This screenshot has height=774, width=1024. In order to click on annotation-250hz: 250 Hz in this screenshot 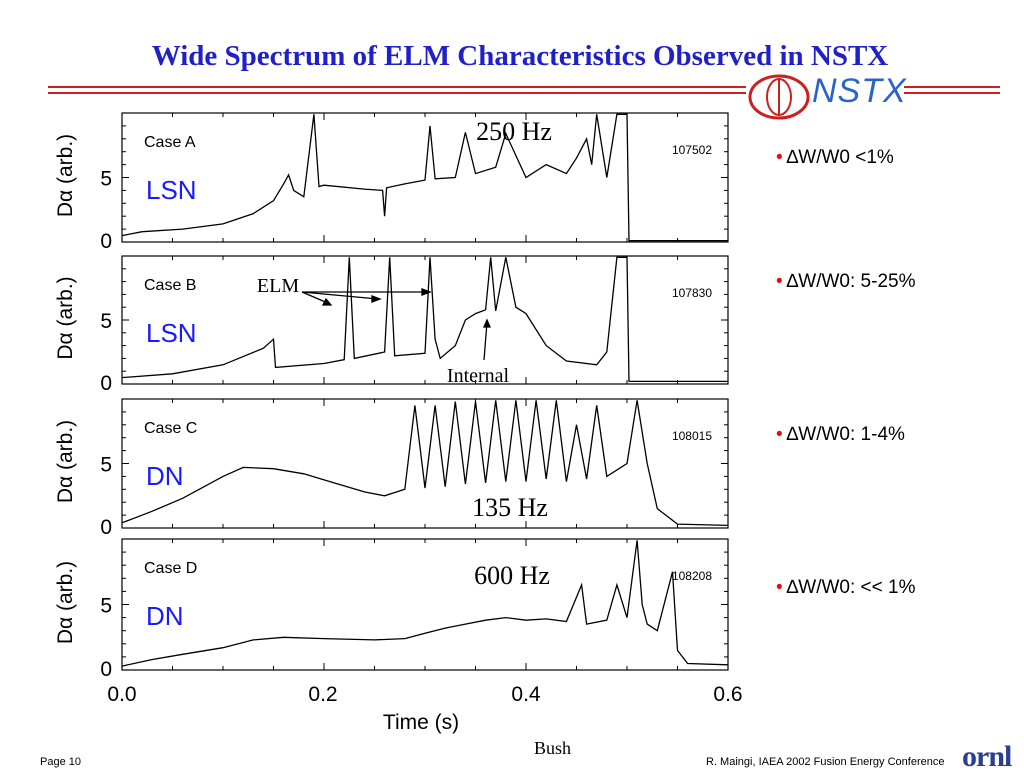, I will do `click(514, 131)`.